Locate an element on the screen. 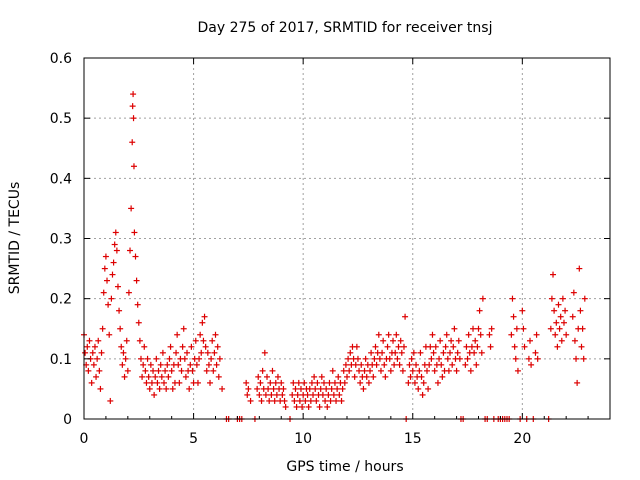 This screenshot has height=480, width=640. y-tick-label: 0.5 is located at coordinates (61, 119).